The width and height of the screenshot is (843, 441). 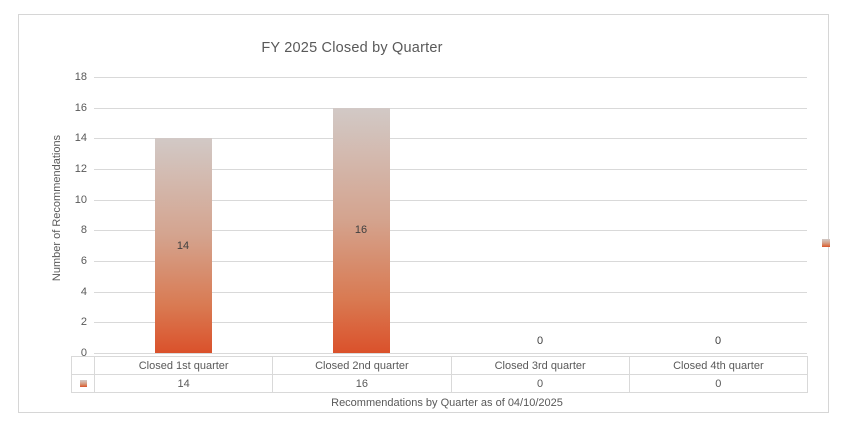 What do you see at coordinates (83, 261) in the screenshot?
I see `y-tick-label-6: 6` at bounding box center [83, 261].